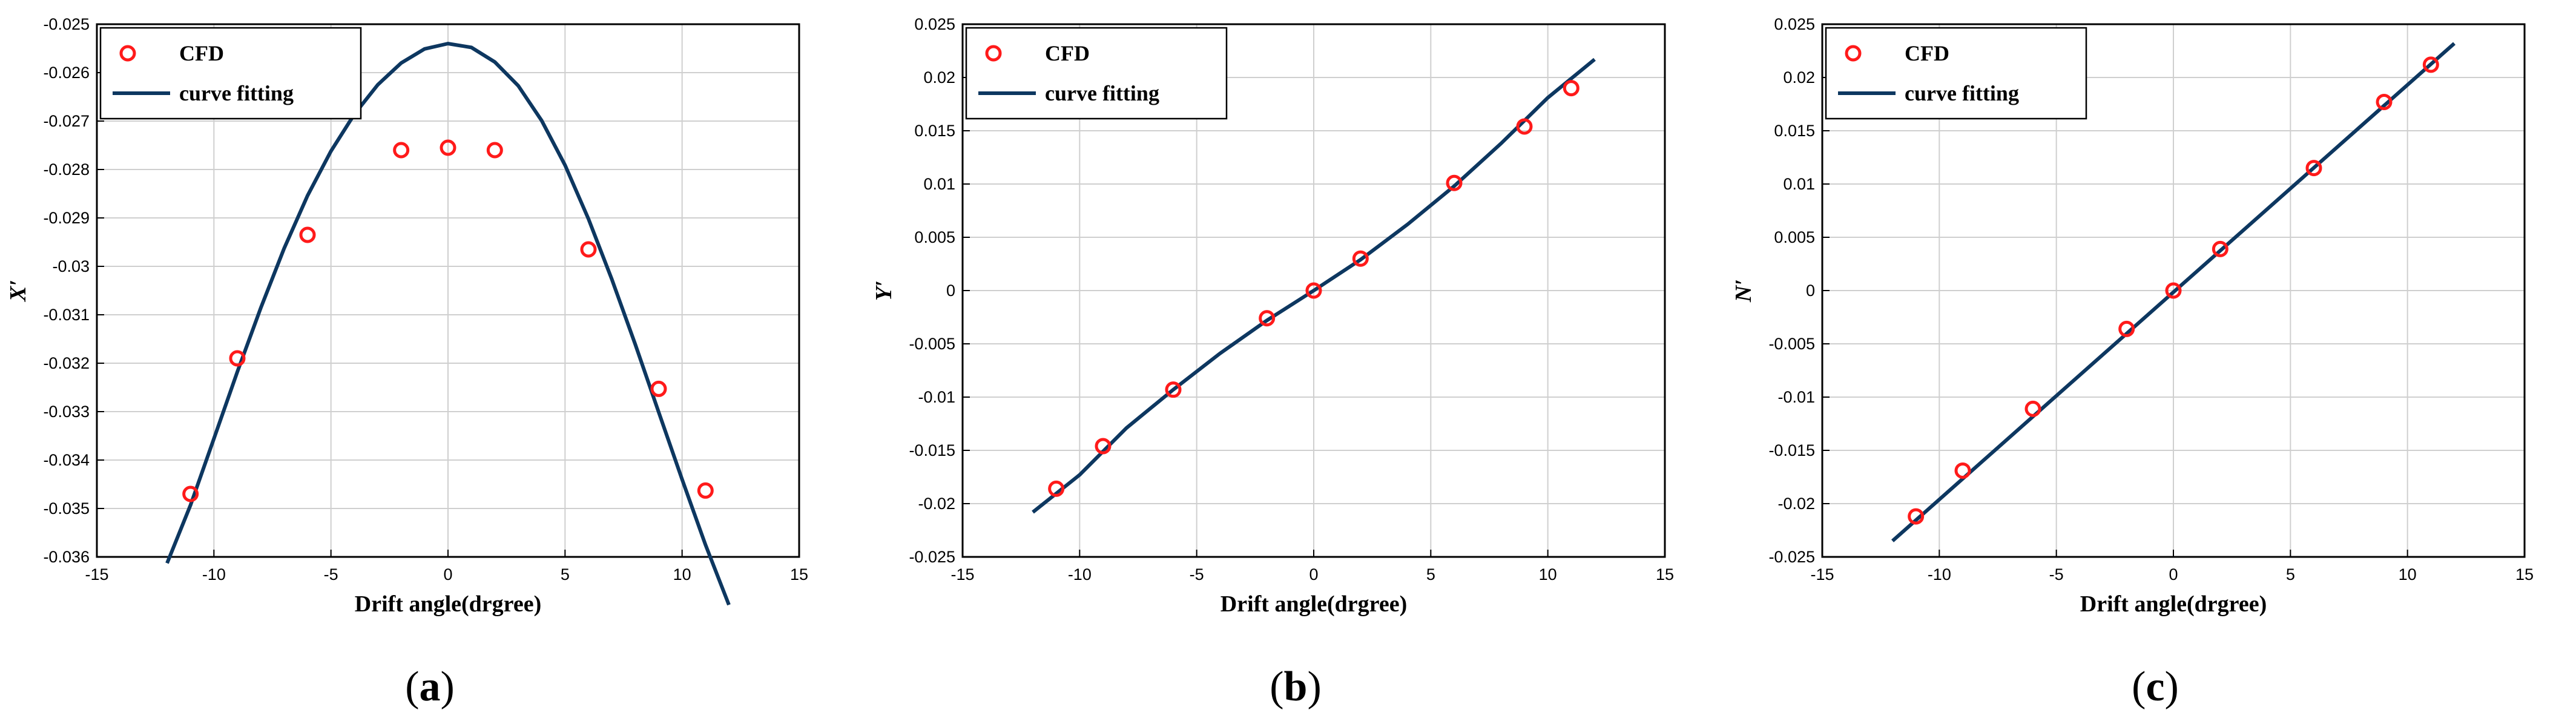  What do you see at coordinates (71, 266) in the screenshot?
I see `y-tick-label: -0.03` at bounding box center [71, 266].